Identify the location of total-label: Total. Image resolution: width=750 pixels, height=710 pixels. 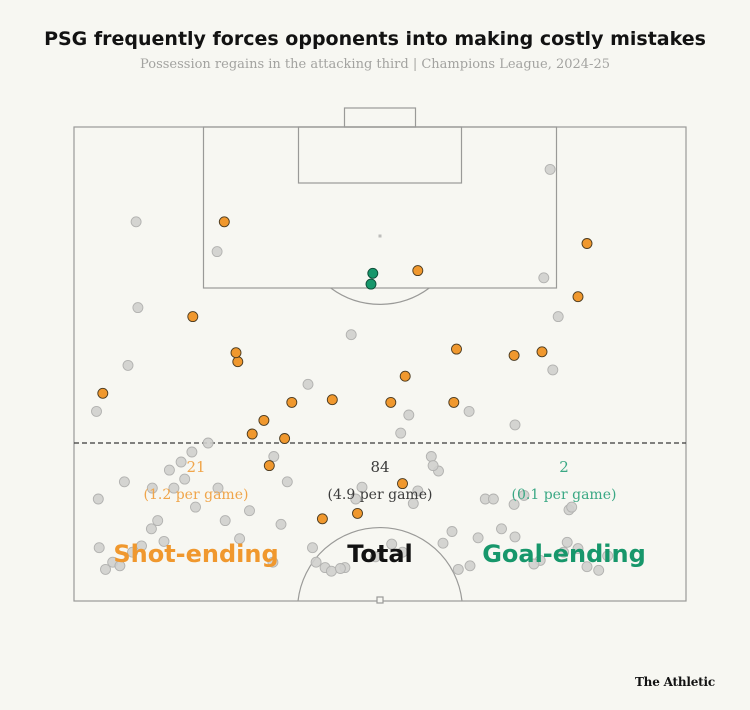
(380, 554).